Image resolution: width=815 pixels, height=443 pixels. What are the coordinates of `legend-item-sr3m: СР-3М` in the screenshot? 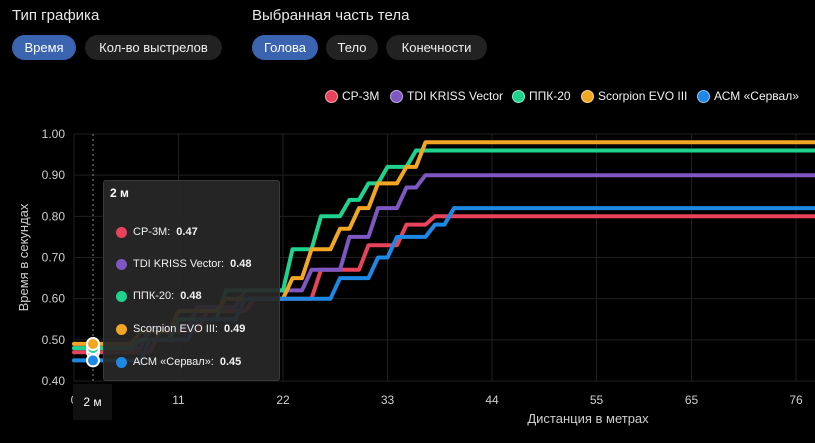 It's located at (352, 96).